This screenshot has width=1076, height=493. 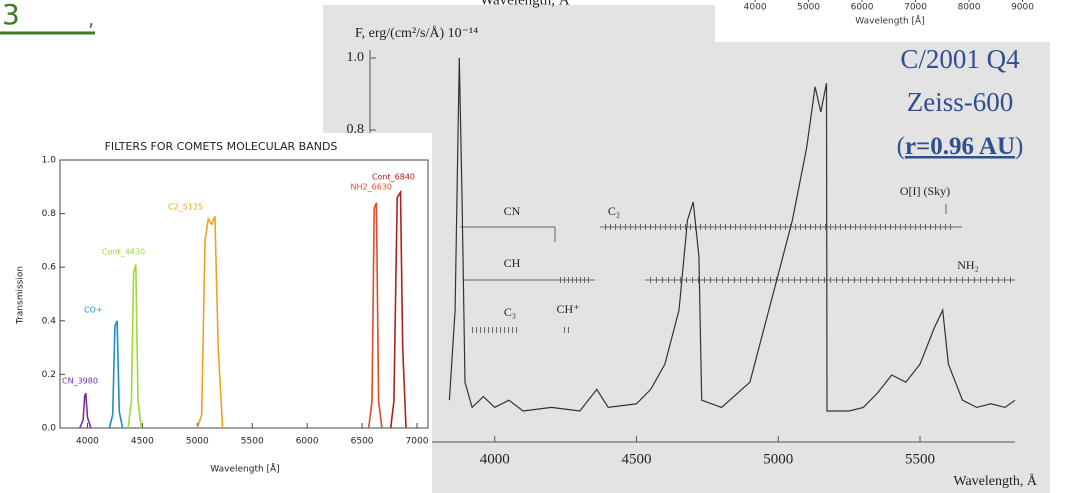 I want to click on band-markers, so click(x=737, y=268).